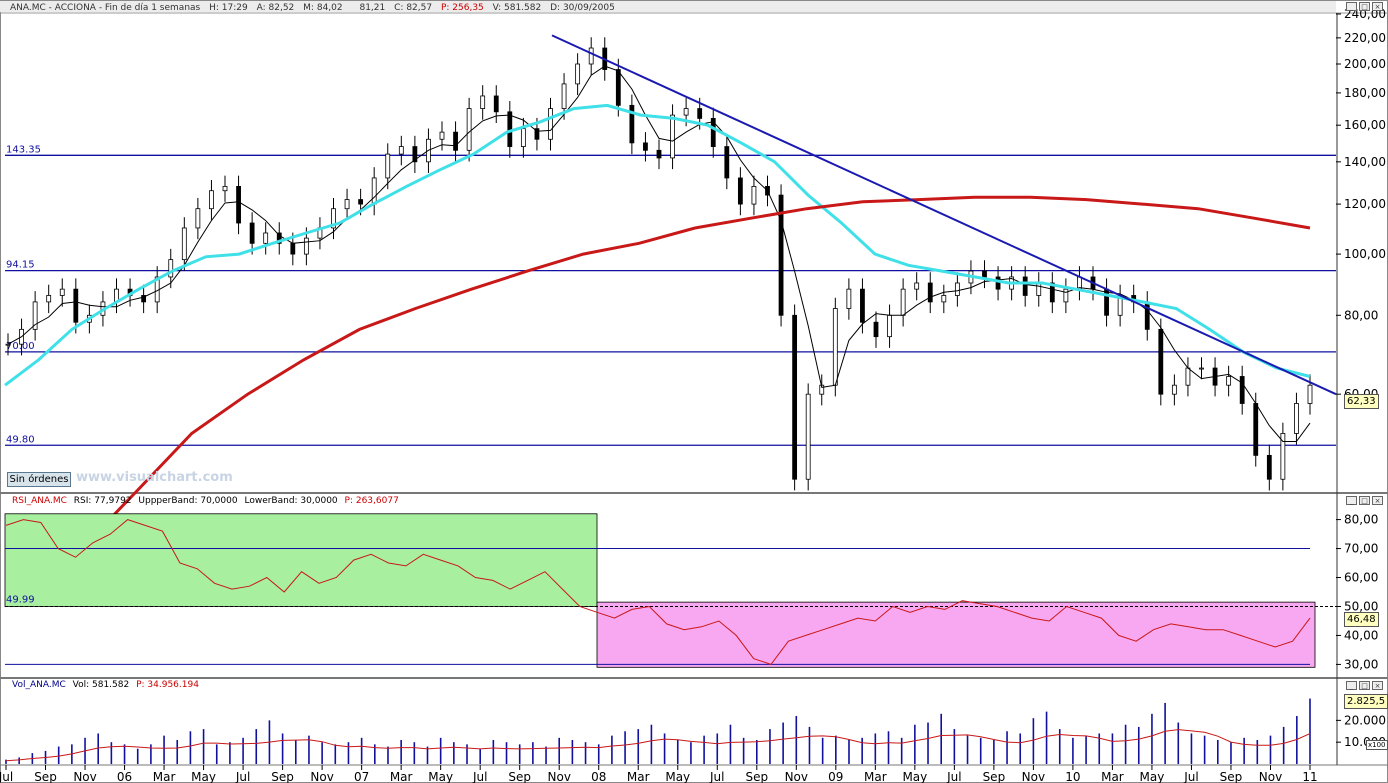  What do you see at coordinates (1377, 685) in the screenshot?
I see `vol-close-button: ×` at bounding box center [1377, 685].